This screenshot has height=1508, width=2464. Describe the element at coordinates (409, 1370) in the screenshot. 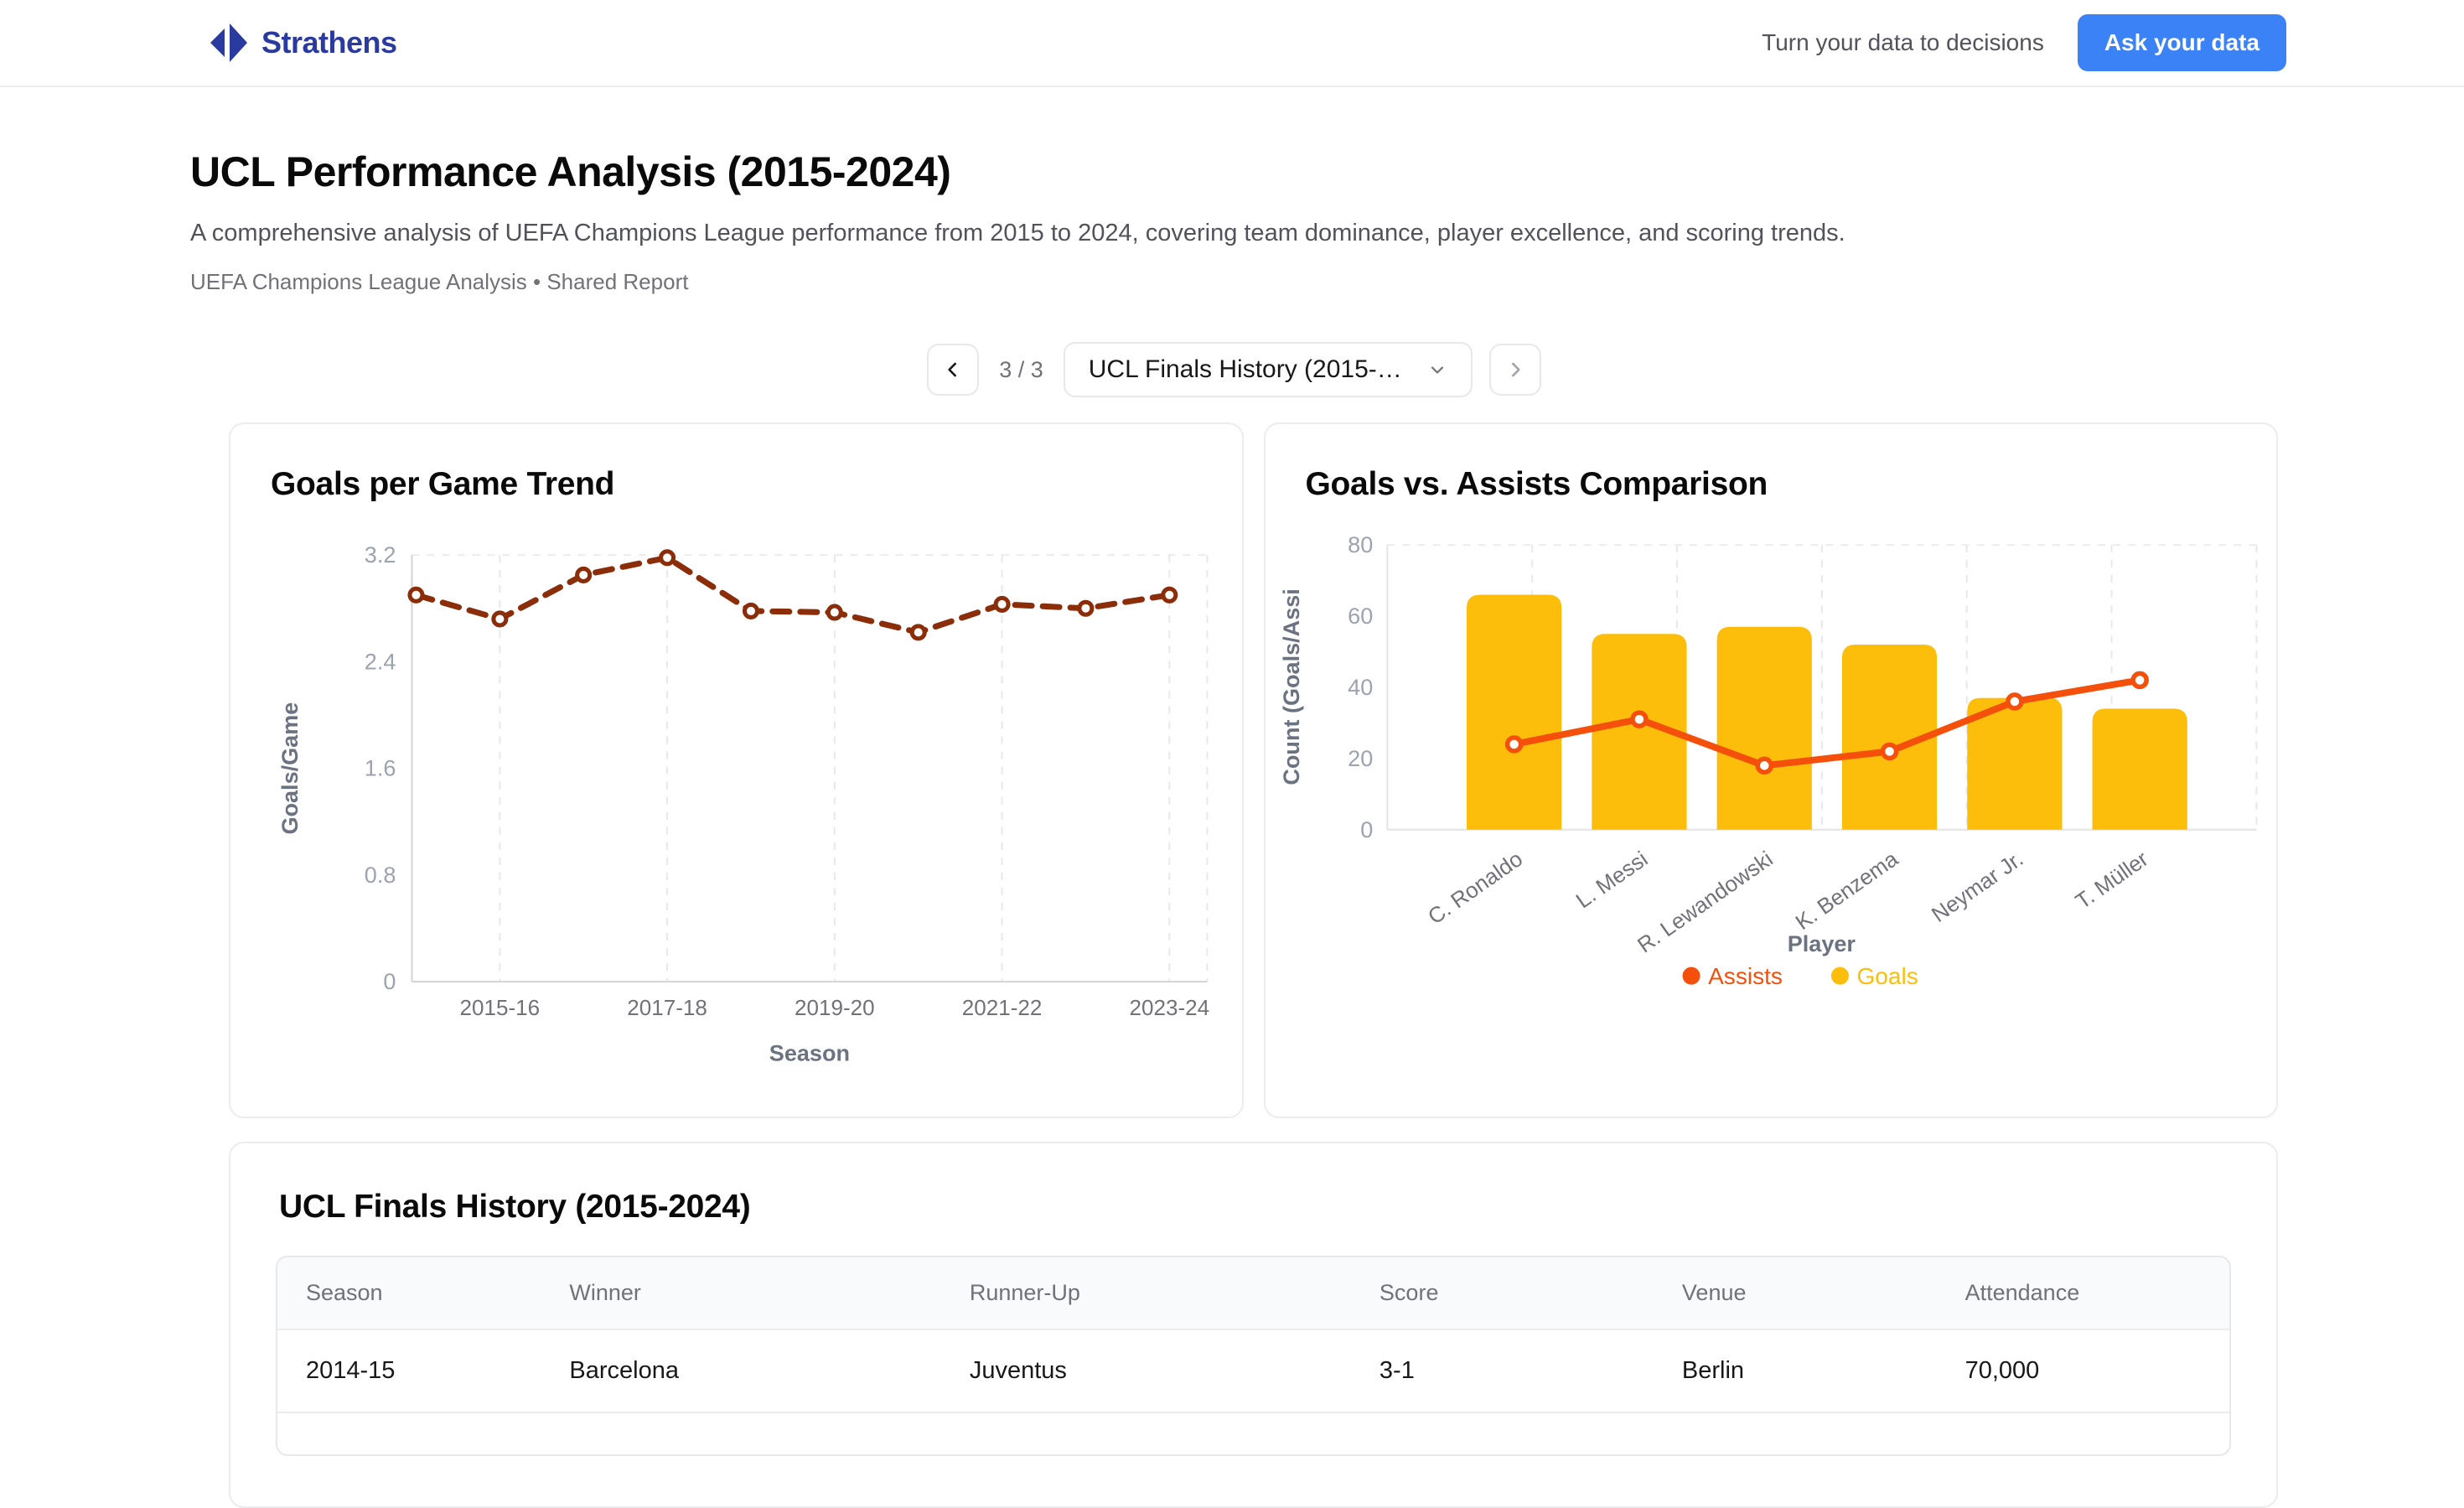

I see `table-cell: 2014-15` at that location.